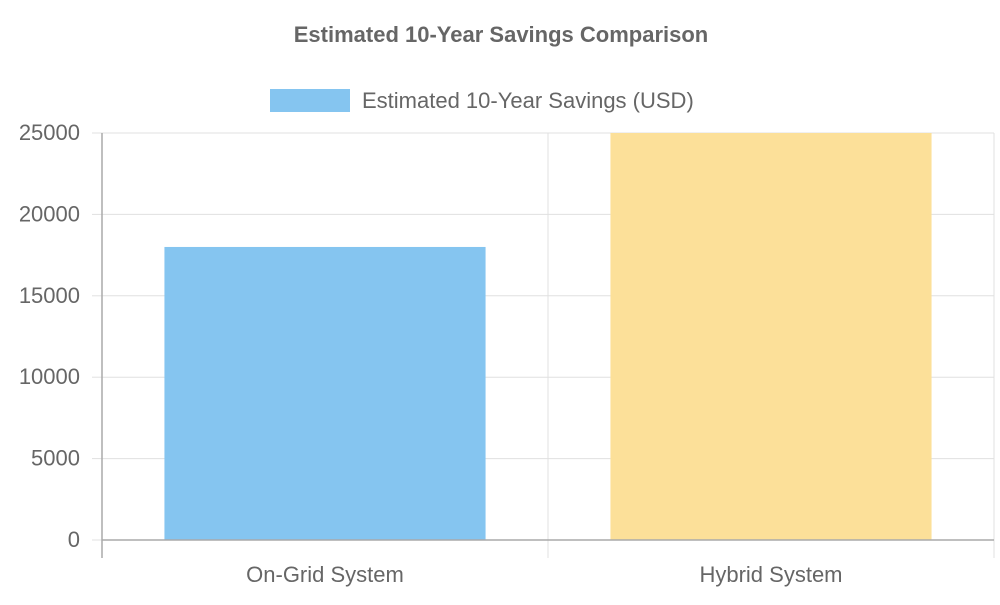 The width and height of the screenshot is (1000, 605). What do you see at coordinates (501, 34) in the screenshot?
I see `chart-title: Estimated 10-Year Savings Comparison` at bounding box center [501, 34].